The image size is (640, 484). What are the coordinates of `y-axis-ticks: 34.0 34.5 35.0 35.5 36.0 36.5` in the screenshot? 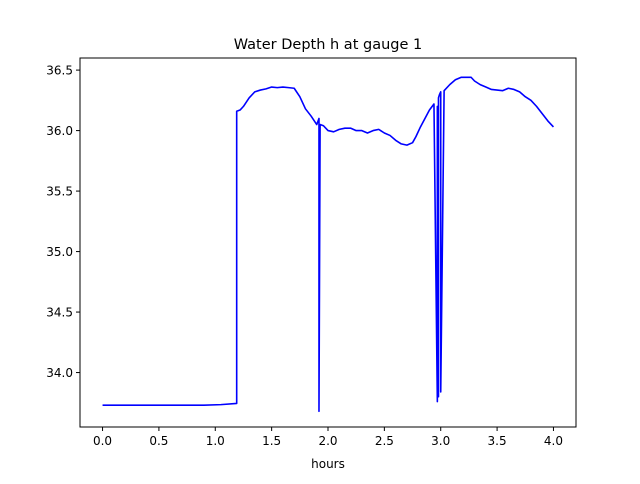 It's located at (63, 222).